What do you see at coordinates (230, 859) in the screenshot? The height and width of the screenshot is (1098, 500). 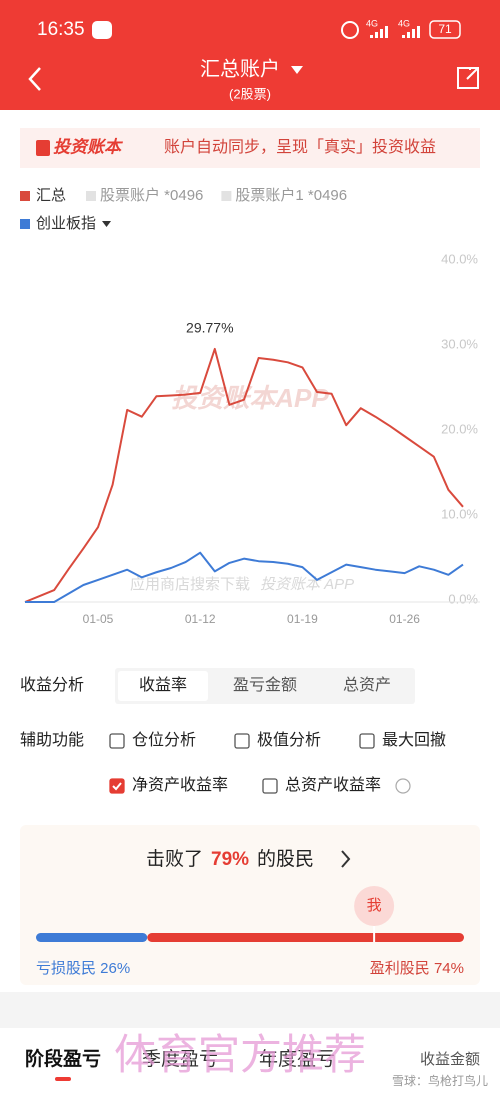 I see `beat-percent: 79%` at bounding box center [230, 859].